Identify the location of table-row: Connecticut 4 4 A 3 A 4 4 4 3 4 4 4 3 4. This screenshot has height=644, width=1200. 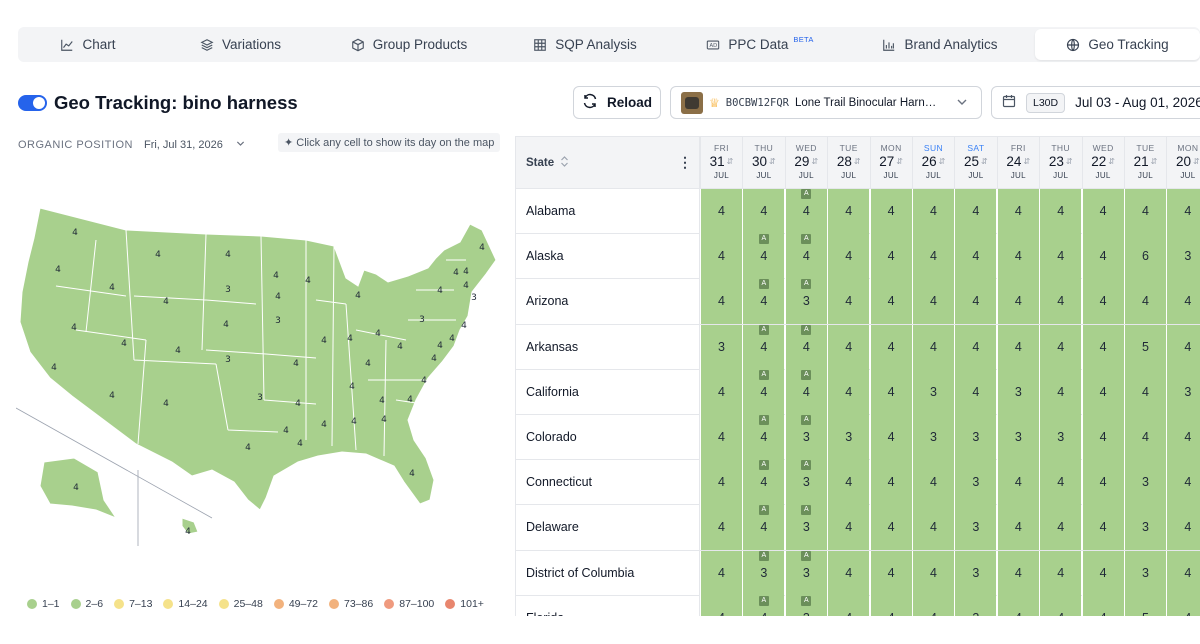
(858, 483).